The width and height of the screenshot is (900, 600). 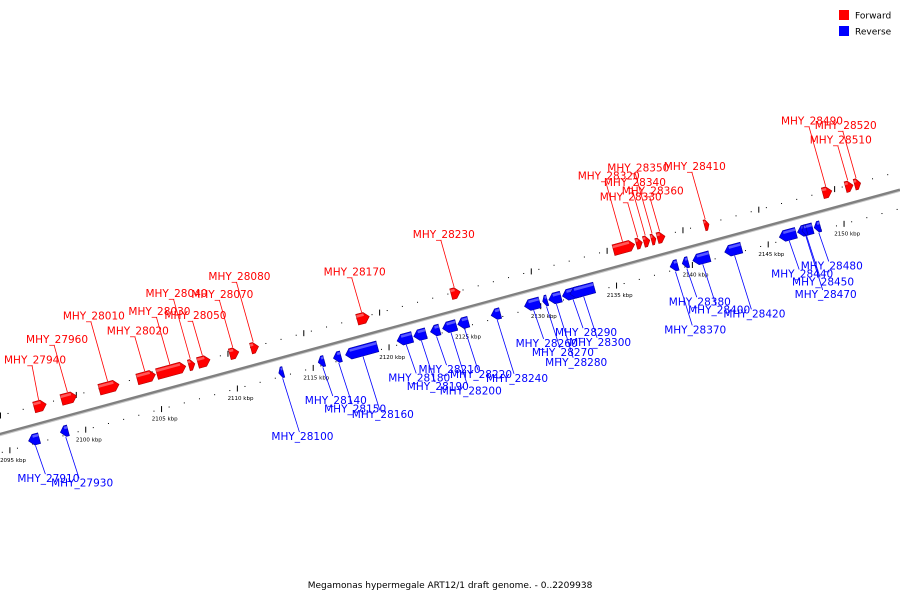 I want to click on gene-label-MHY_28340: MHY_28340, so click(x=635, y=183).